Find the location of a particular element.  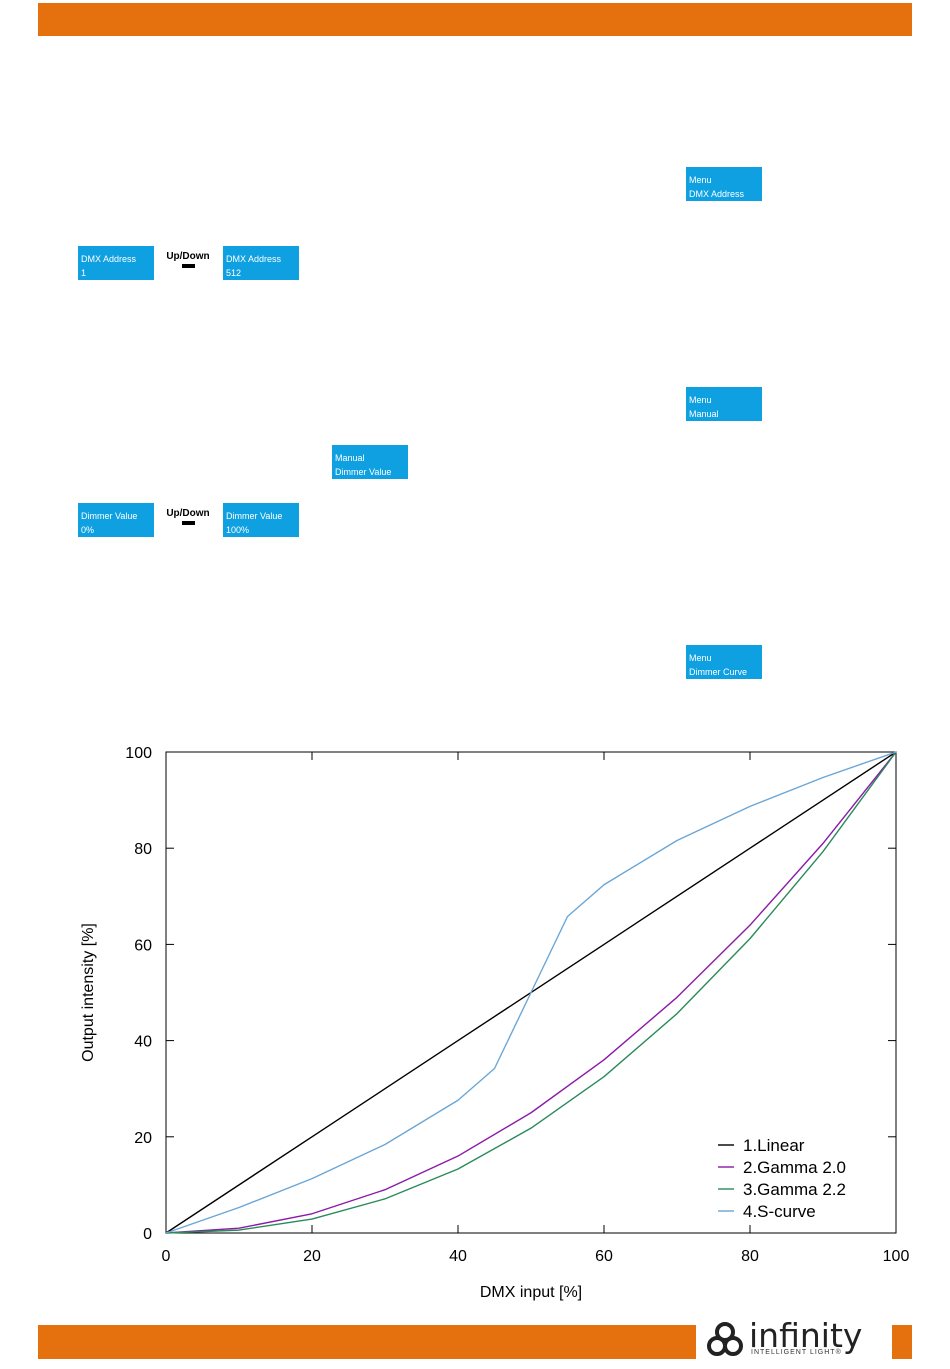

footer-accent-block is located at coordinates (902, 1342).